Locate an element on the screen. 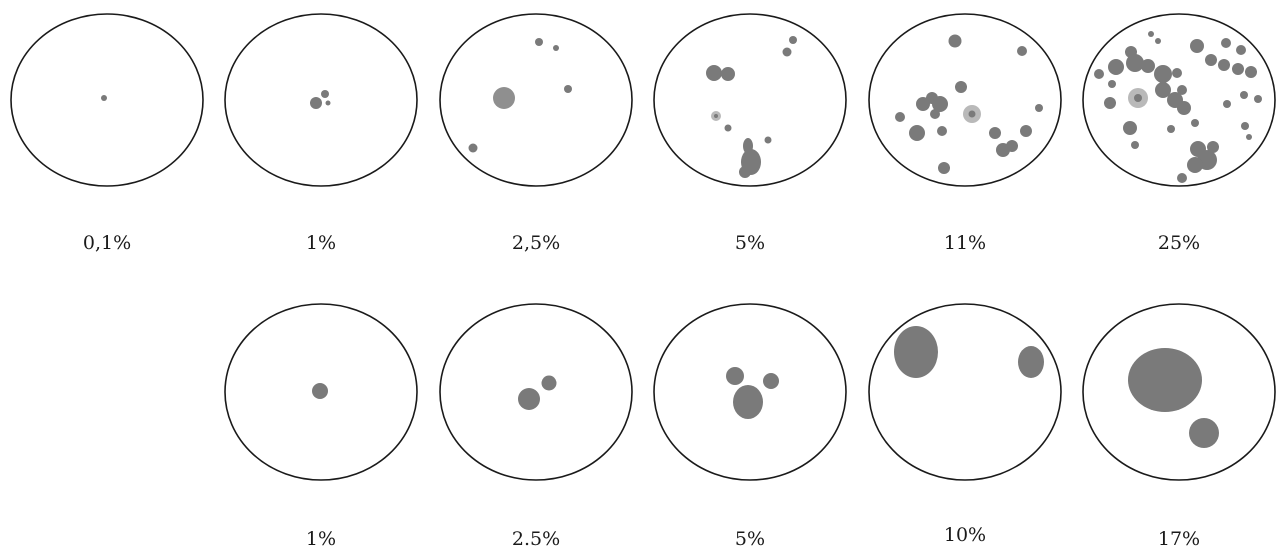  panel-row1-1: 0,1% is located at coordinates (107, 133).